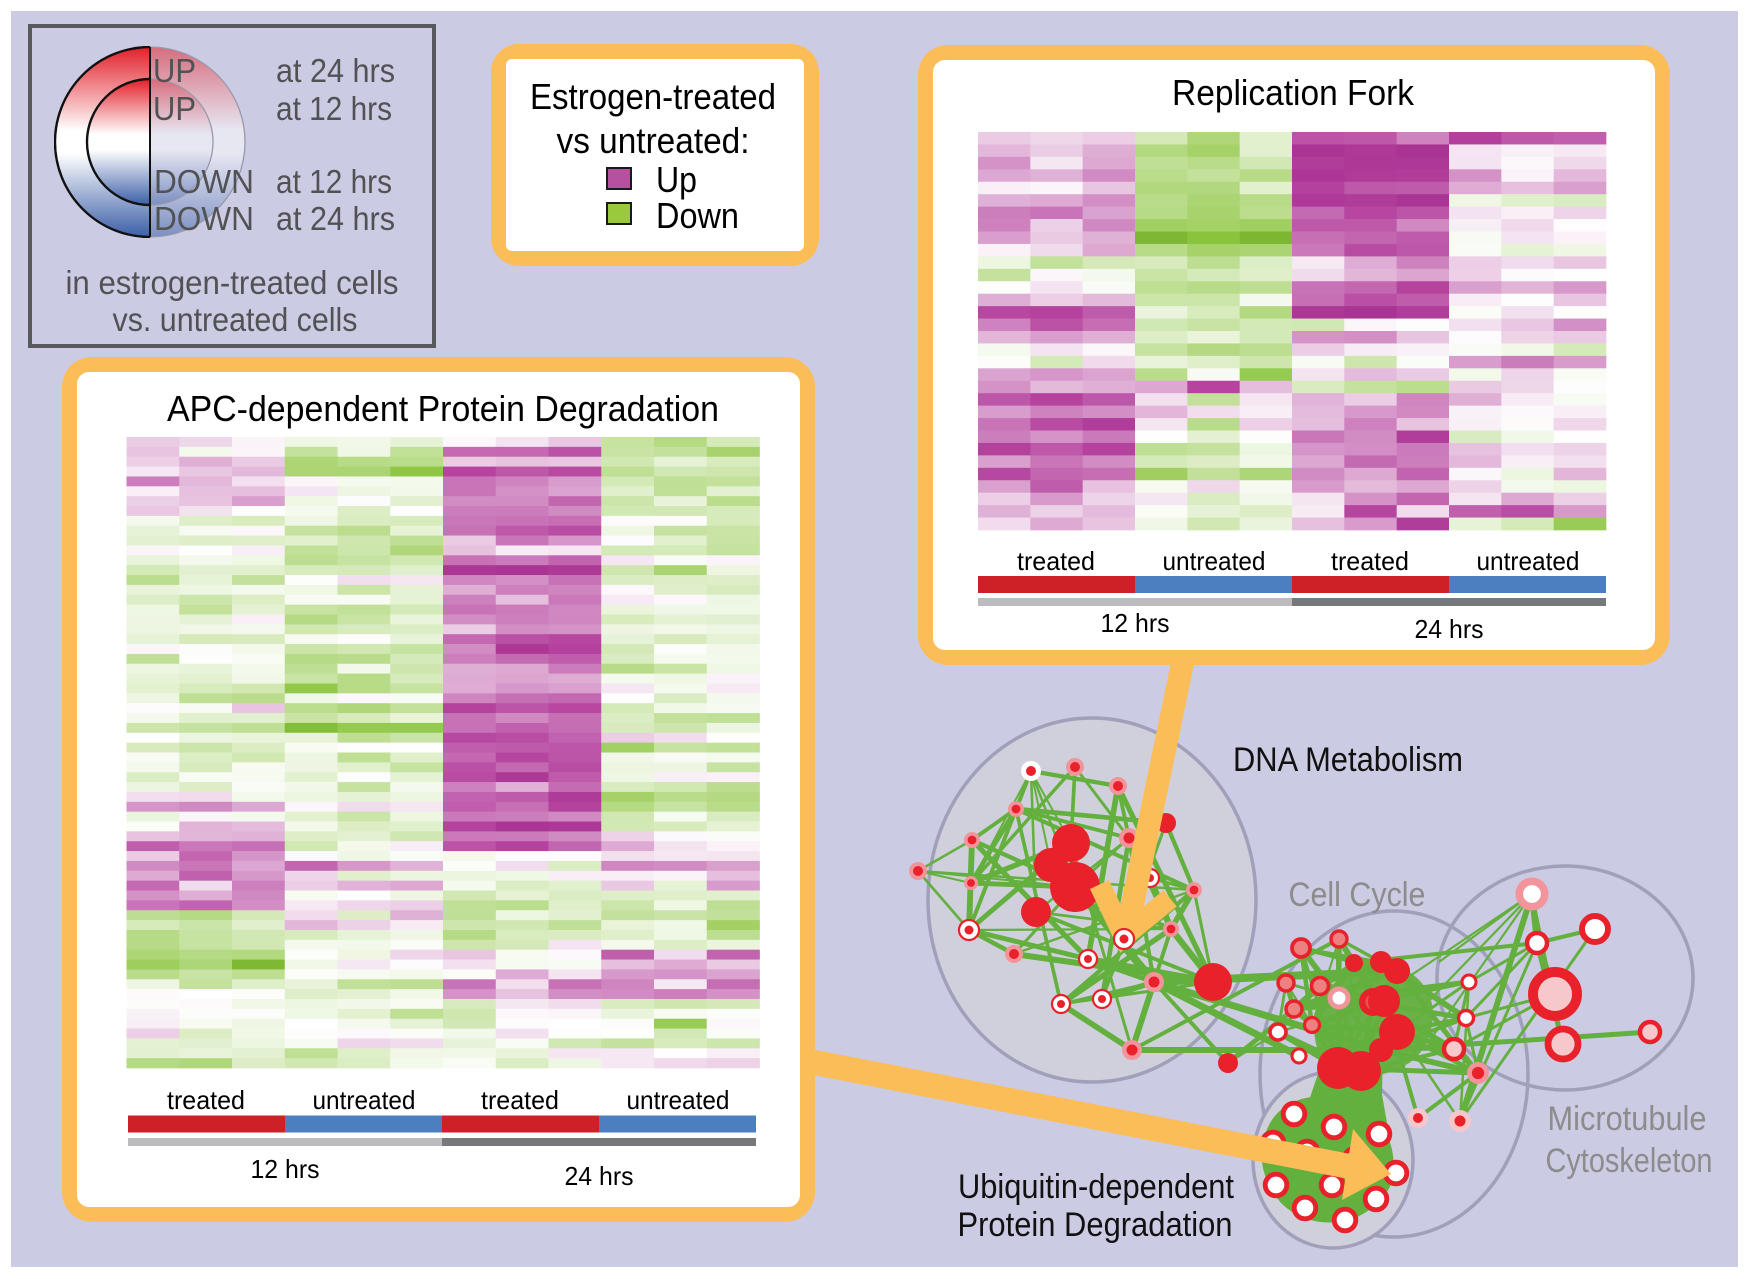  I want to click on svg-text: Replication Fork, so click(1293, 92).